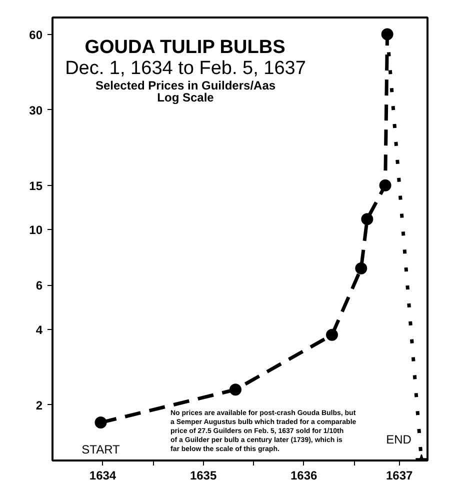  I want to click on y-tick-label: 30, so click(36, 110).